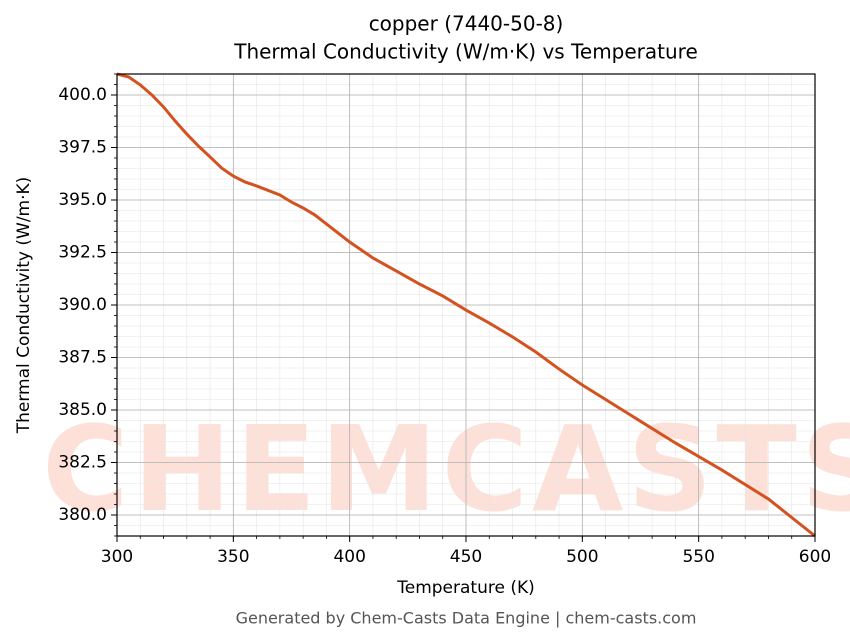 The height and width of the screenshot is (644, 850). What do you see at coordinates (82, 358) in the screenshot?
I see `y-tick-label: 387.5` at bounding box center [82, 358].